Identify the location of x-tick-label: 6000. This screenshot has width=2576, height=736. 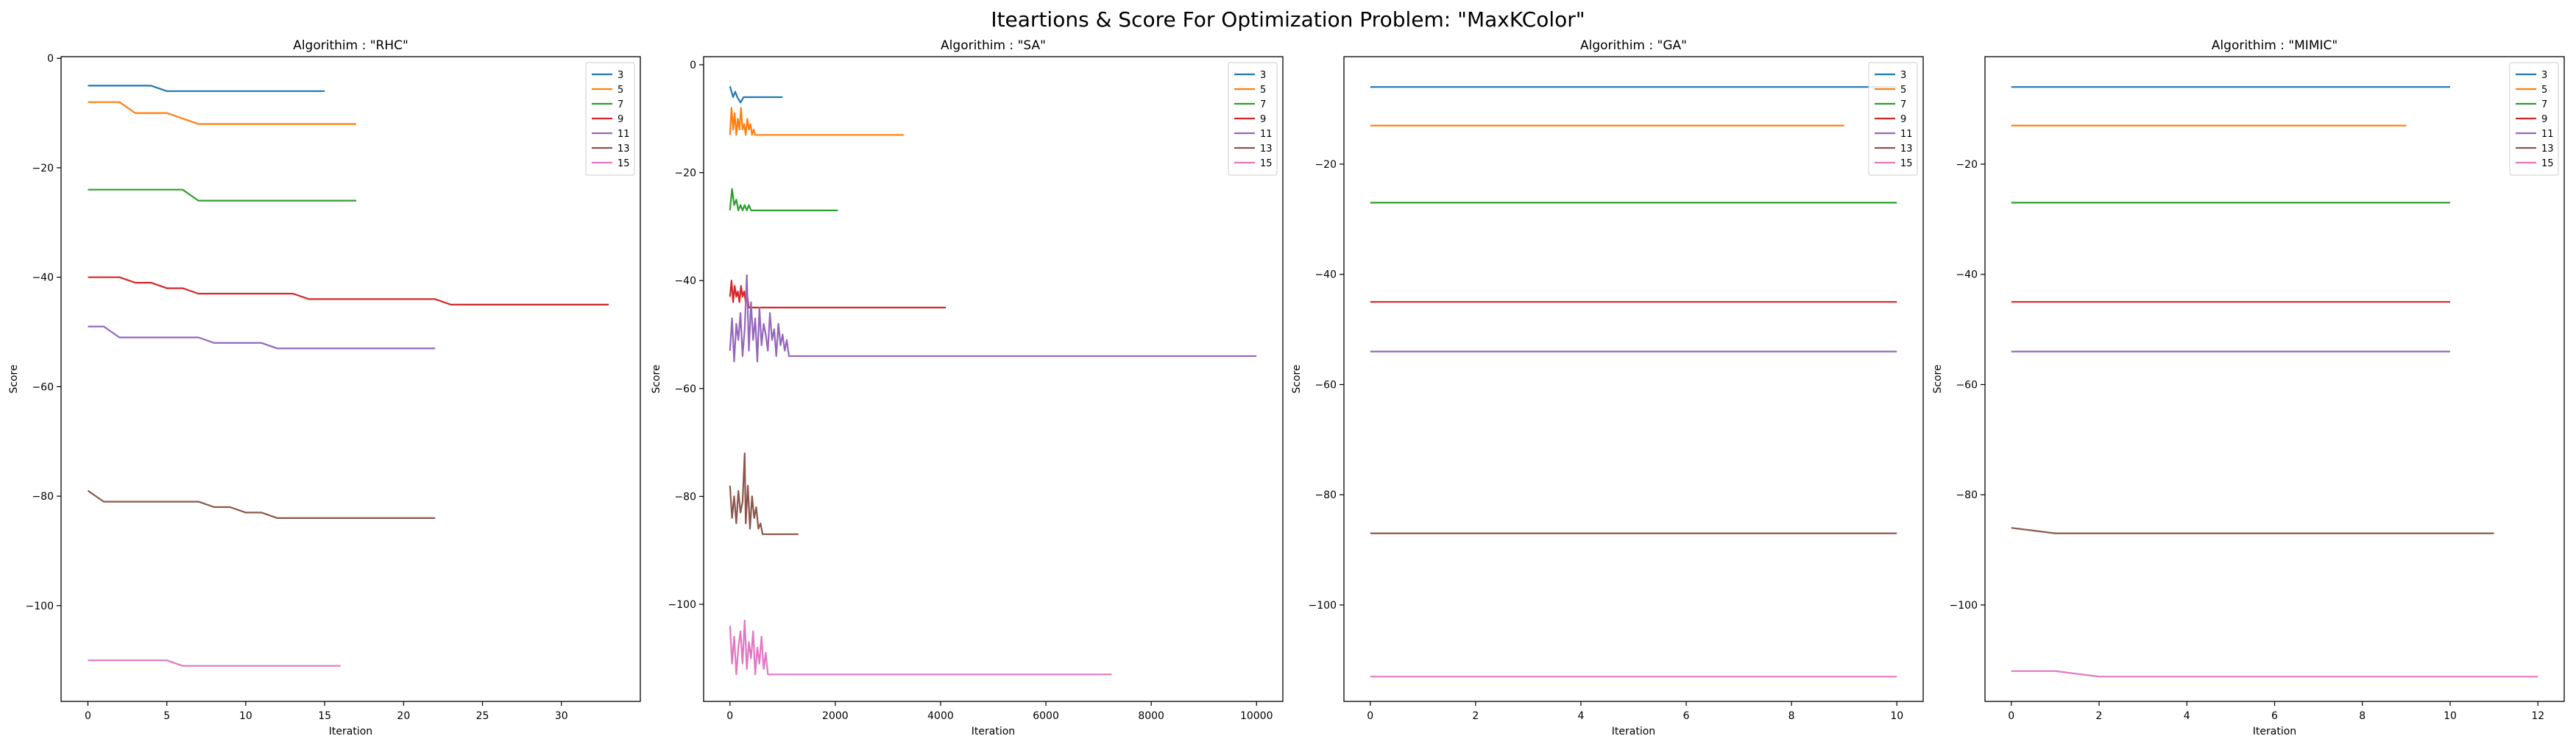
(1046, 716).